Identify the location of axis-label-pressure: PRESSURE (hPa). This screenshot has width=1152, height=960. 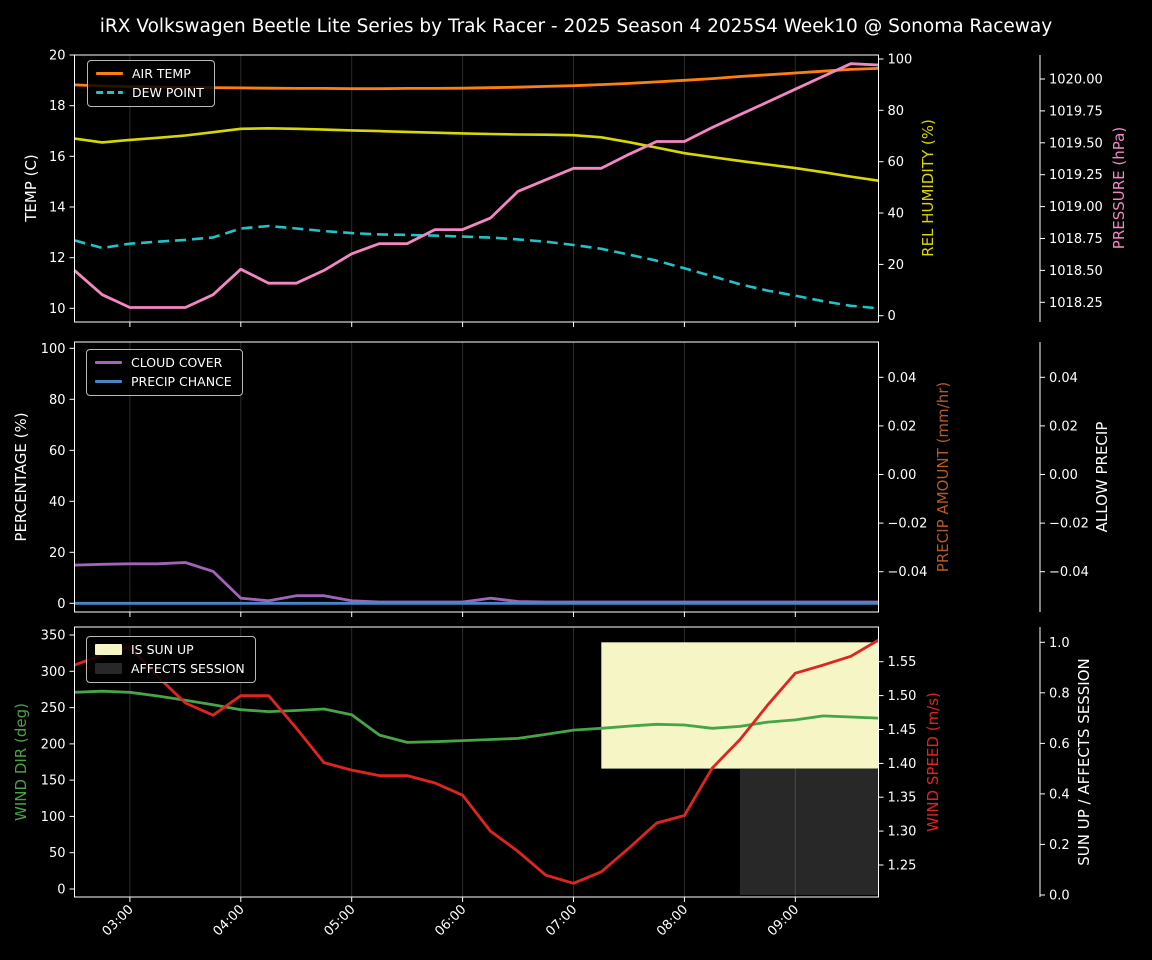
(1119, 188).